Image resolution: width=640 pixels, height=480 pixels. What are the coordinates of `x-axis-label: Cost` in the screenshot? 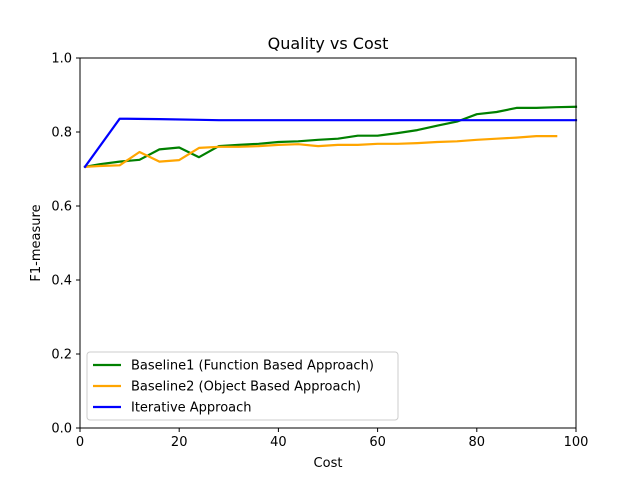 It's located at (328, 463).